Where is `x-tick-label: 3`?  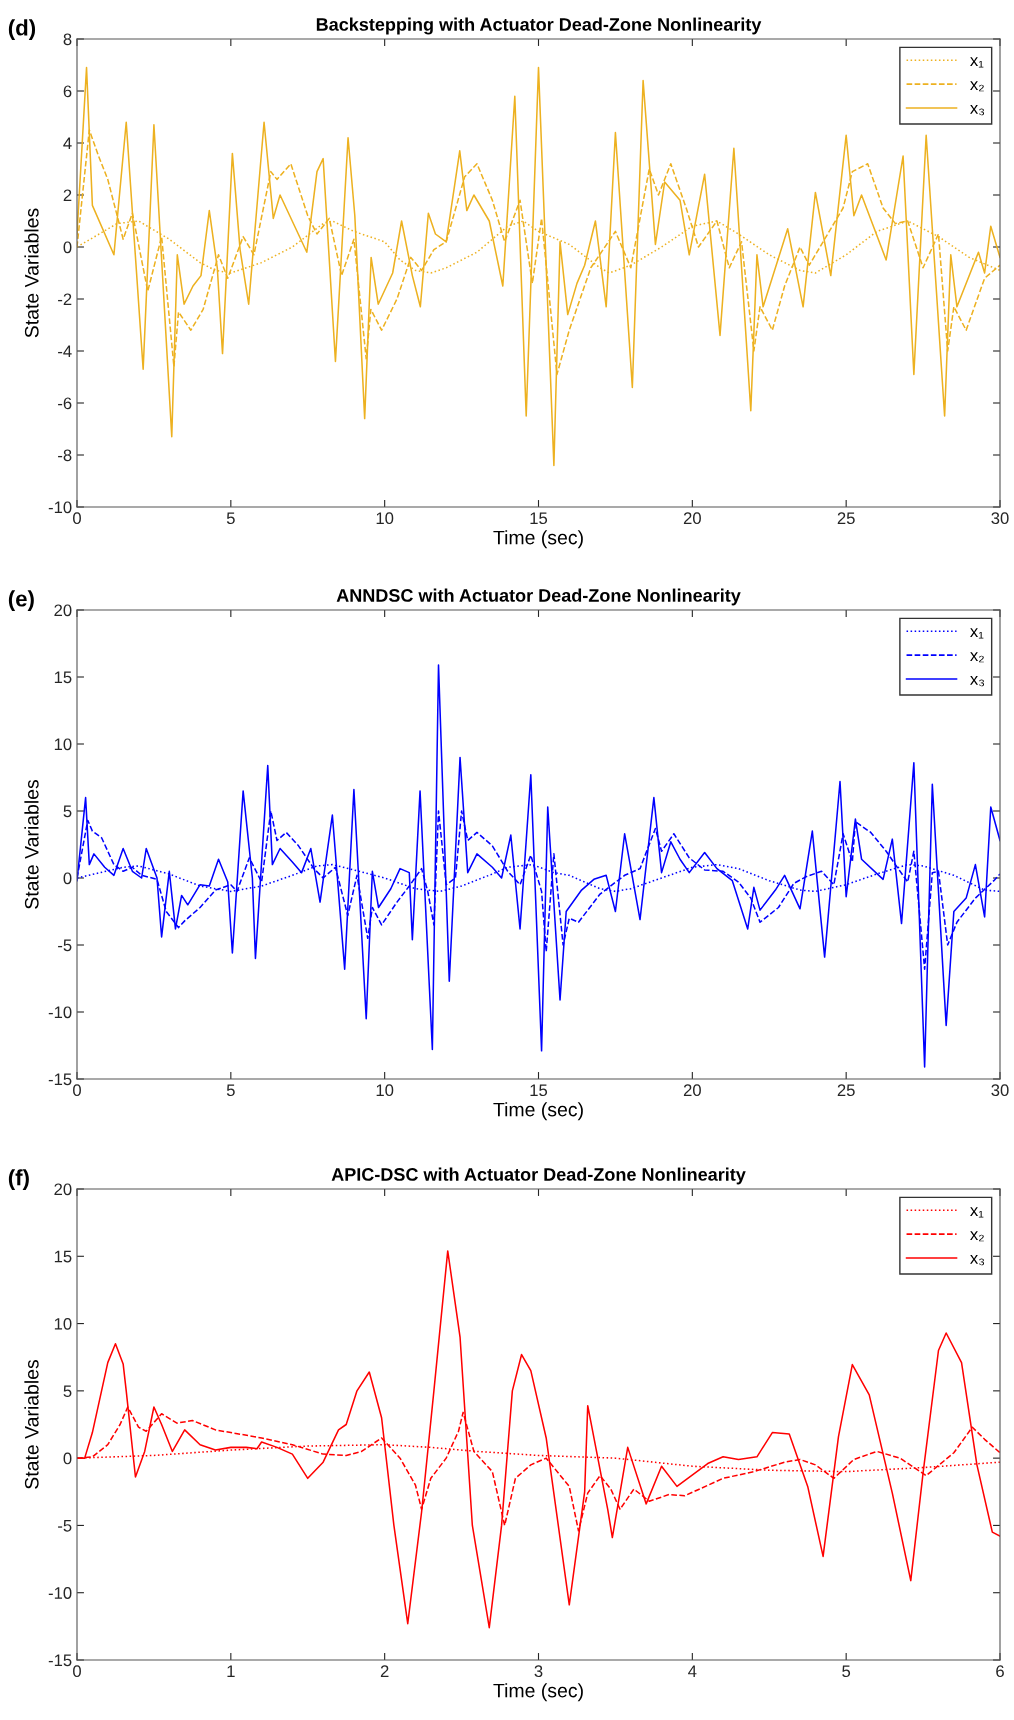
x-tick-label: 3 is located at coordinates (538, 1671).